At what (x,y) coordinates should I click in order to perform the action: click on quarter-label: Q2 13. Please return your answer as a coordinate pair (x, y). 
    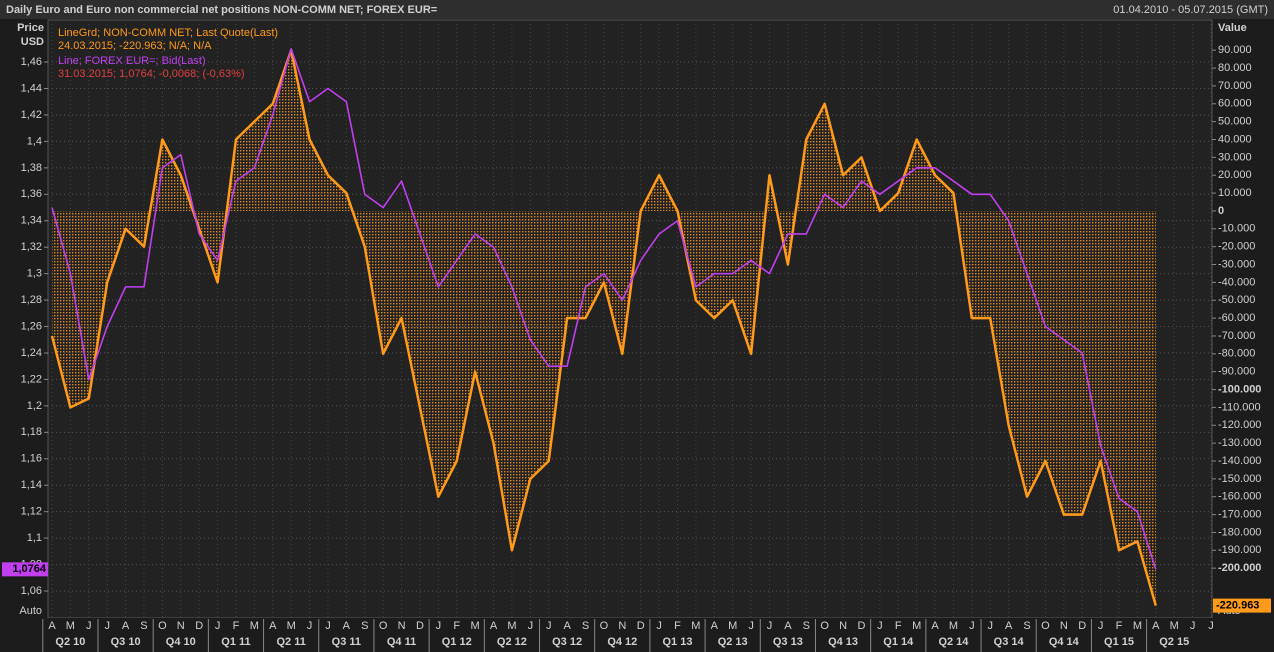
    Looking at the image, I should click on (733, 642).